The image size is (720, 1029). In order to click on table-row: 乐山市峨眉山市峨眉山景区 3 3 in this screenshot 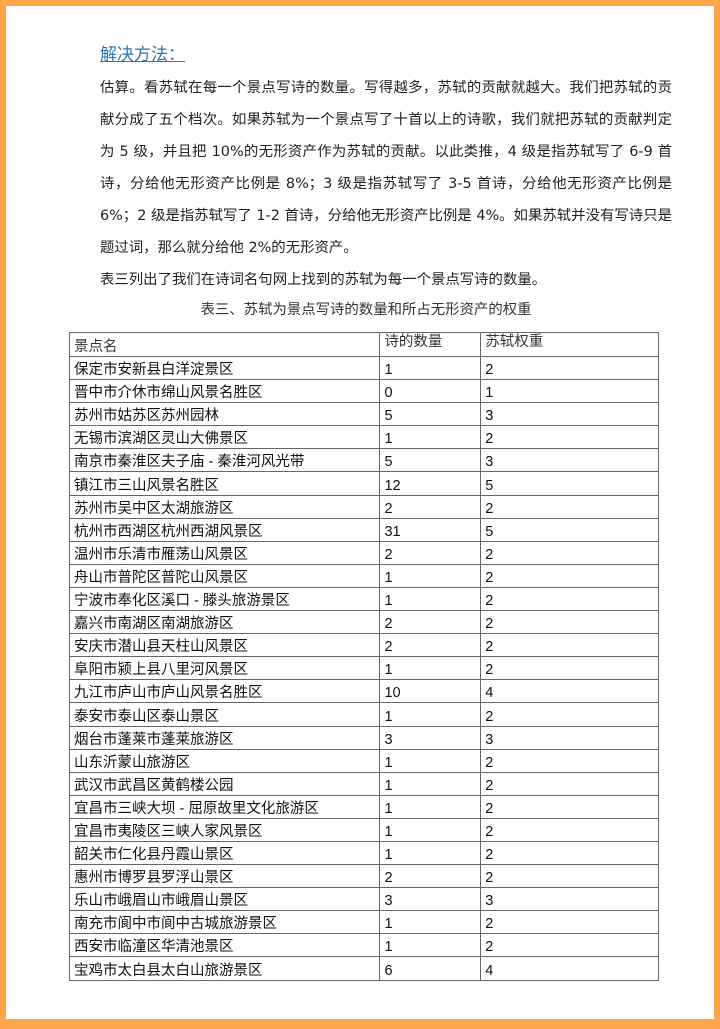, I will do `click(363, 899)`.